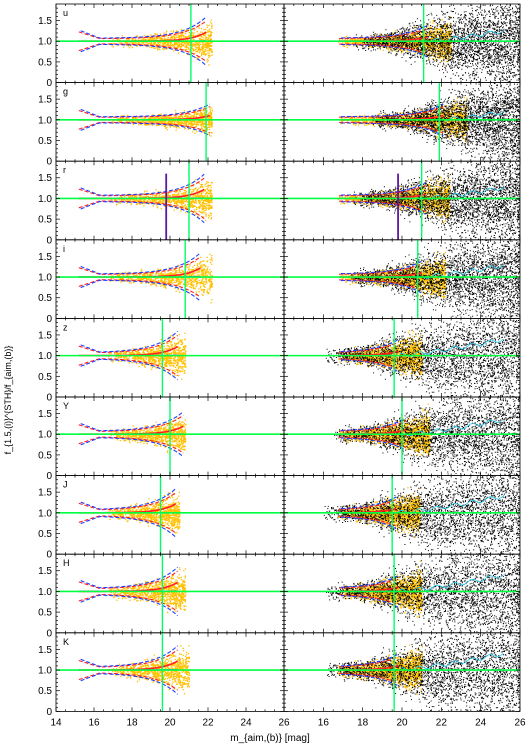 The width and height of the screenshot is (527, 752). What do you see at coordinates (270, 738) in the screenshot?
I see `x-axis-label: m_{aim,(b)} [mag]` at bounding box center [270, 738].